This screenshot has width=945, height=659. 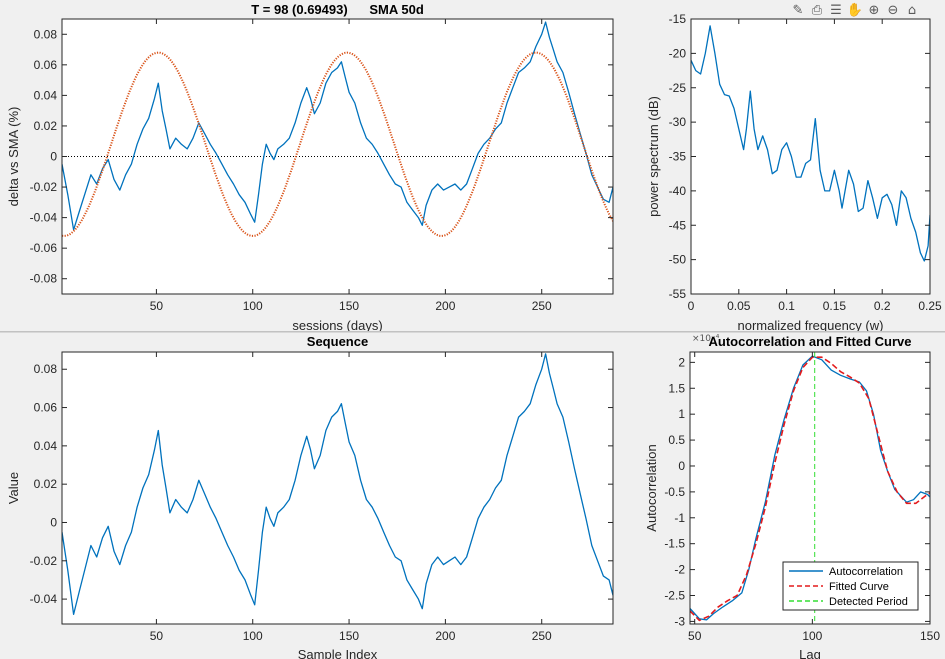 I want to click on axes-frame, so click(x=810, y=488).